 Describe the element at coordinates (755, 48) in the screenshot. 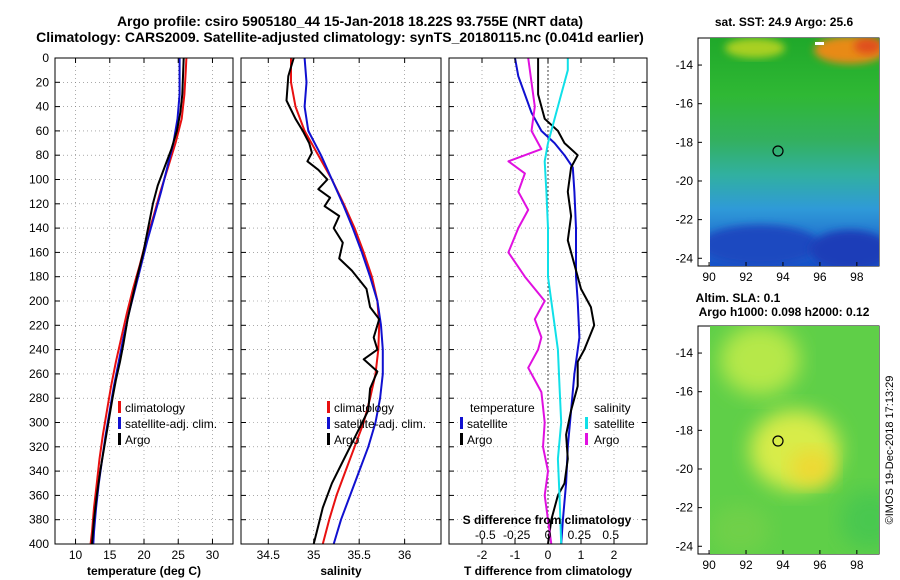

I see `sst-yellow-patch` at that location.